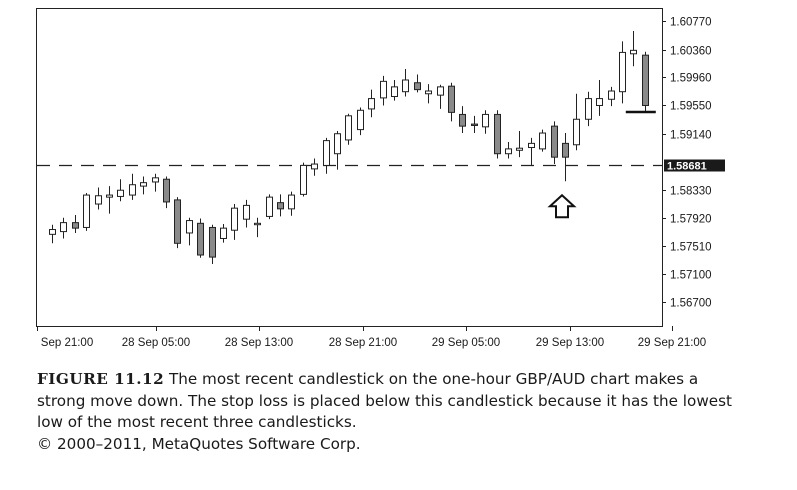 This screenshot has height=490, width=797. I want to click on copyright-text: © 2000–2011, MetaQuotes Software Corp., so click(199, 443).